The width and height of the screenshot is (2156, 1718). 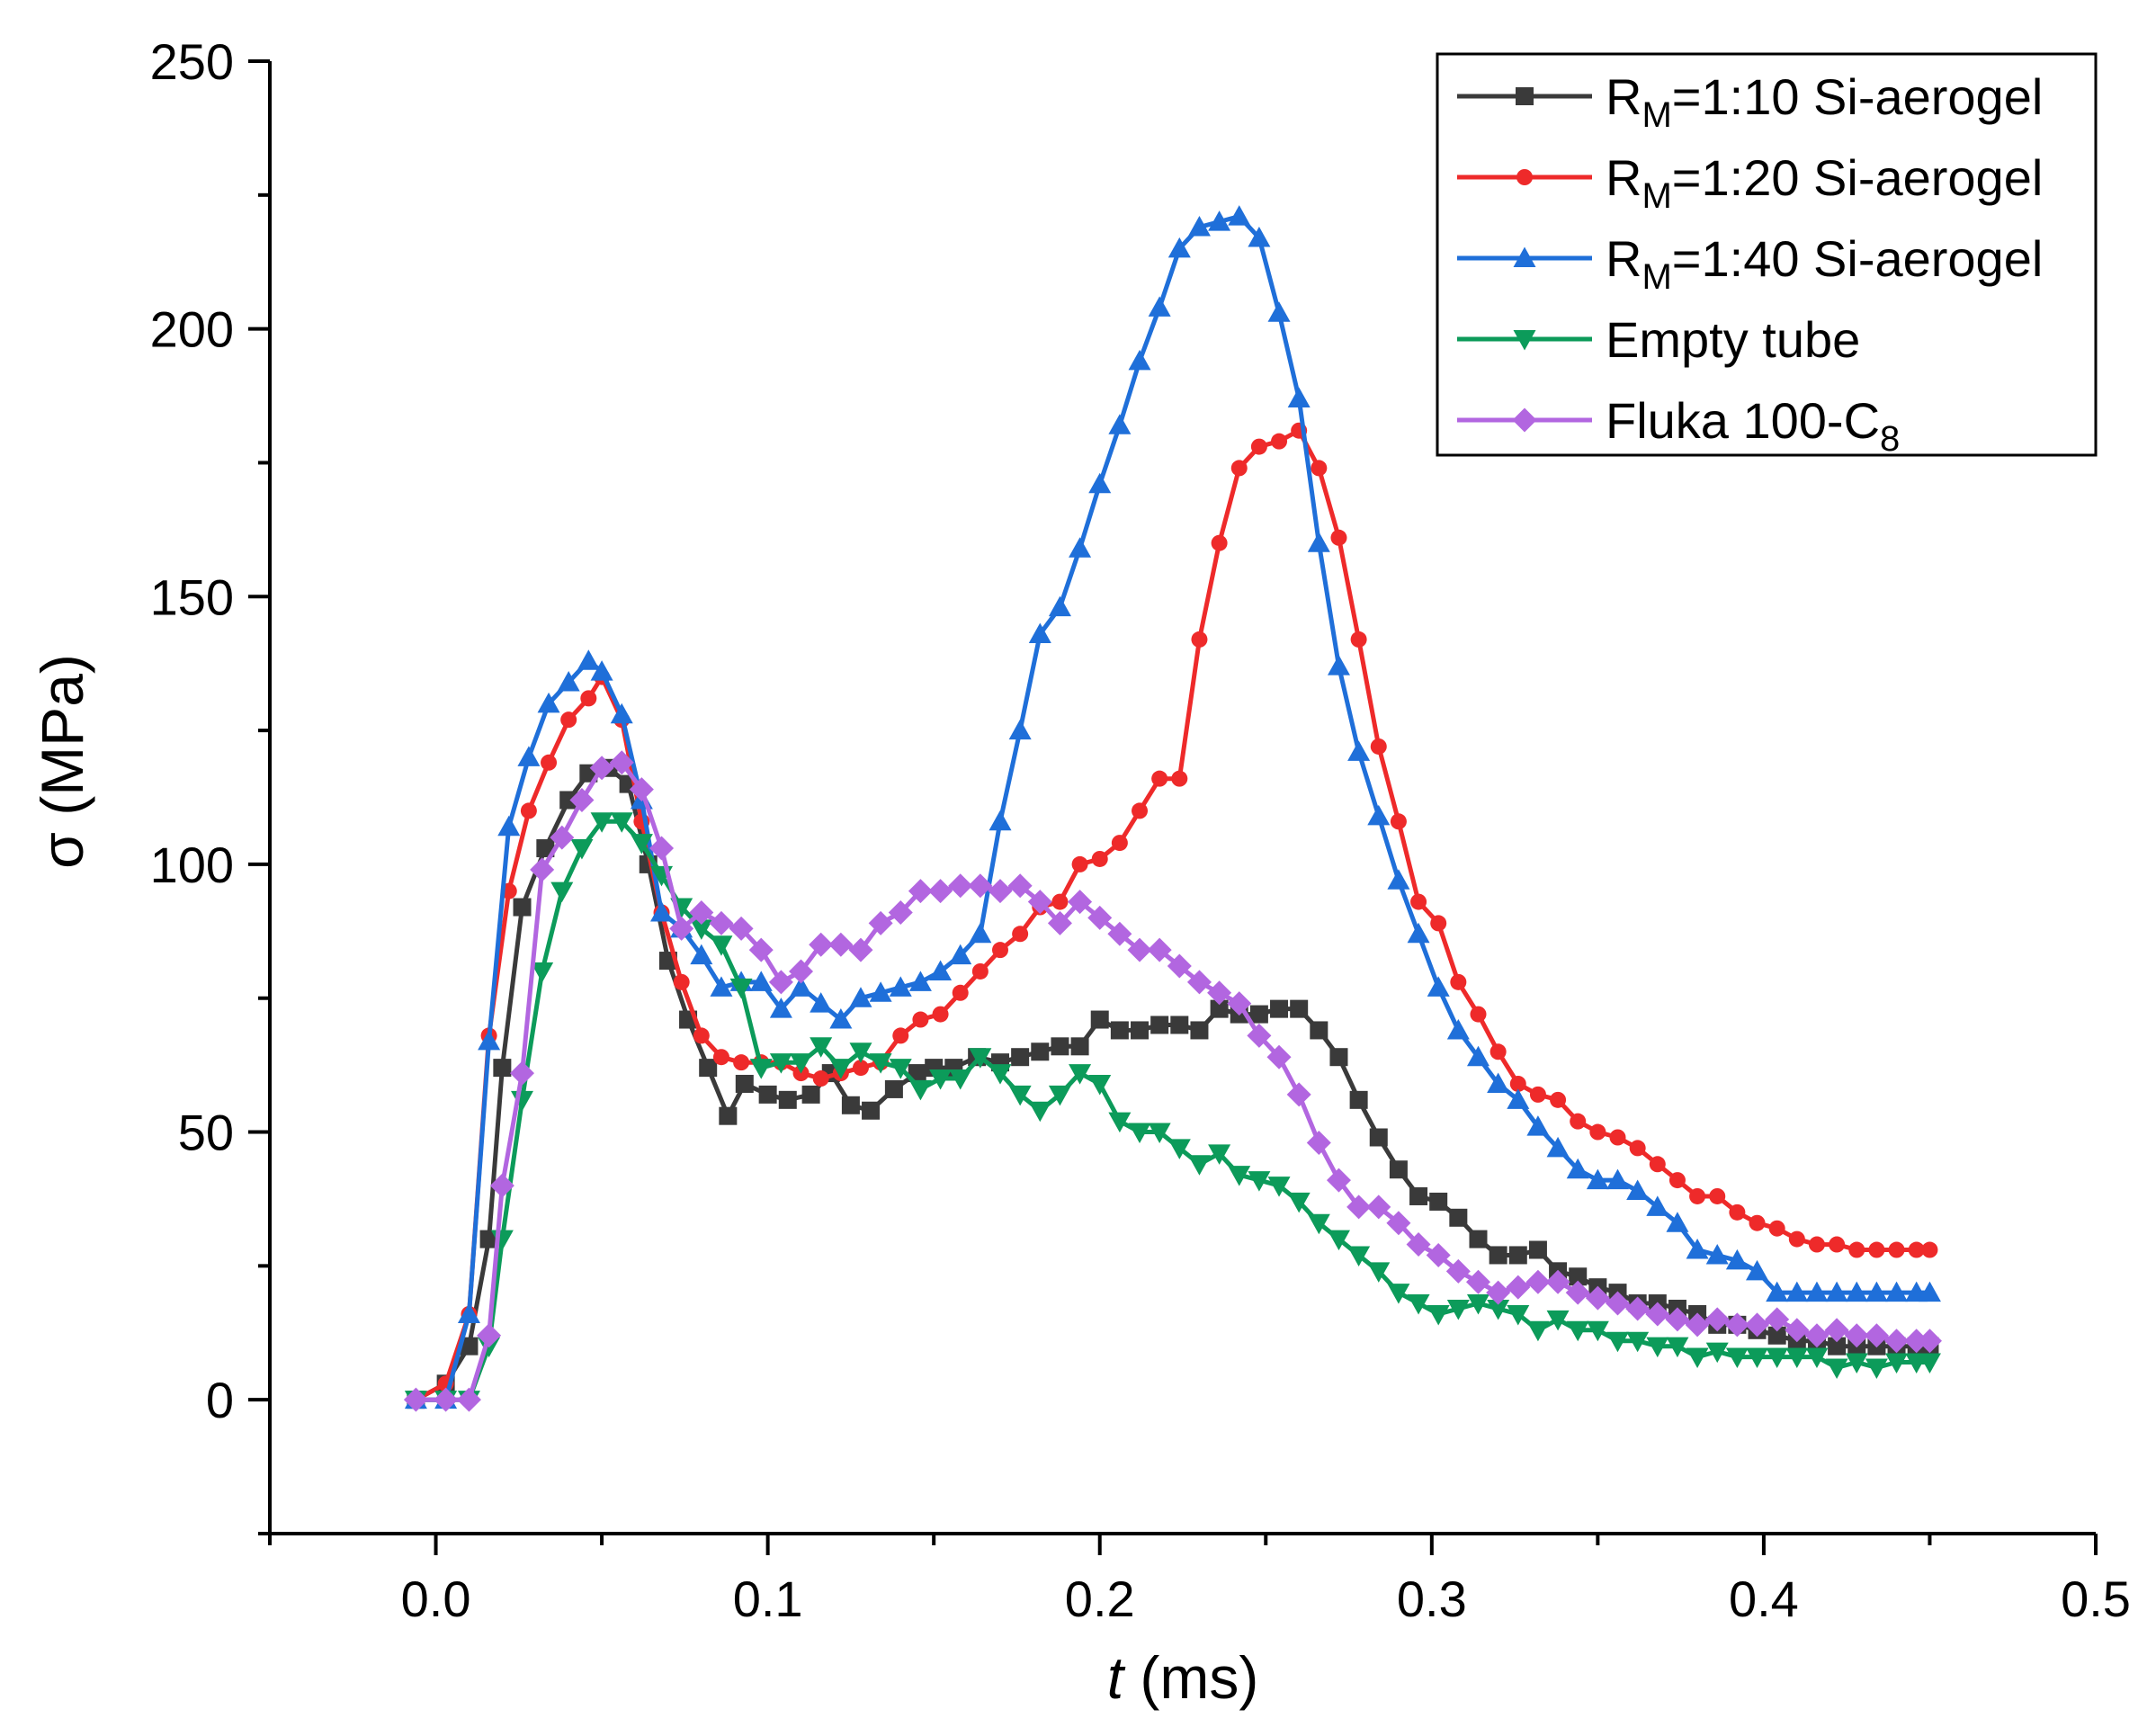 What do you see at coordinates (1432, 1598) in the screenshot?
I see `x-tick-label: 0.3` at bounding box center [1432, 1598].